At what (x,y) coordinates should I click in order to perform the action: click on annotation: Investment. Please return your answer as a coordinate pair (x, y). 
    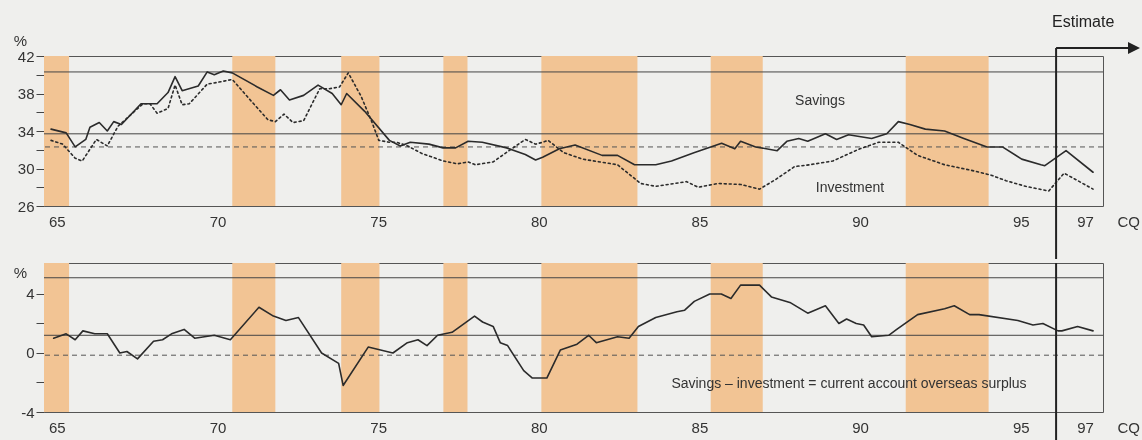
    Looking at the image, I should click on (850, 187).